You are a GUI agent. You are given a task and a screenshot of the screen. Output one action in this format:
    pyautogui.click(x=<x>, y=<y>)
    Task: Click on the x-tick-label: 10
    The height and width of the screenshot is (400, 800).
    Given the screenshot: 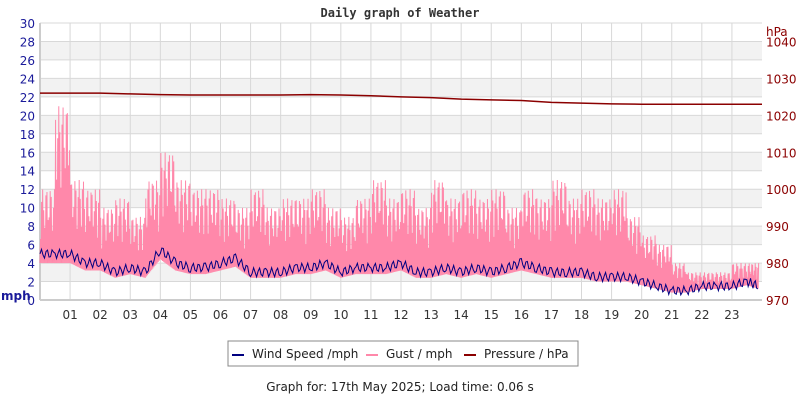 What is the action you would take?
    pyautogui.click(x=340, y=315)
    